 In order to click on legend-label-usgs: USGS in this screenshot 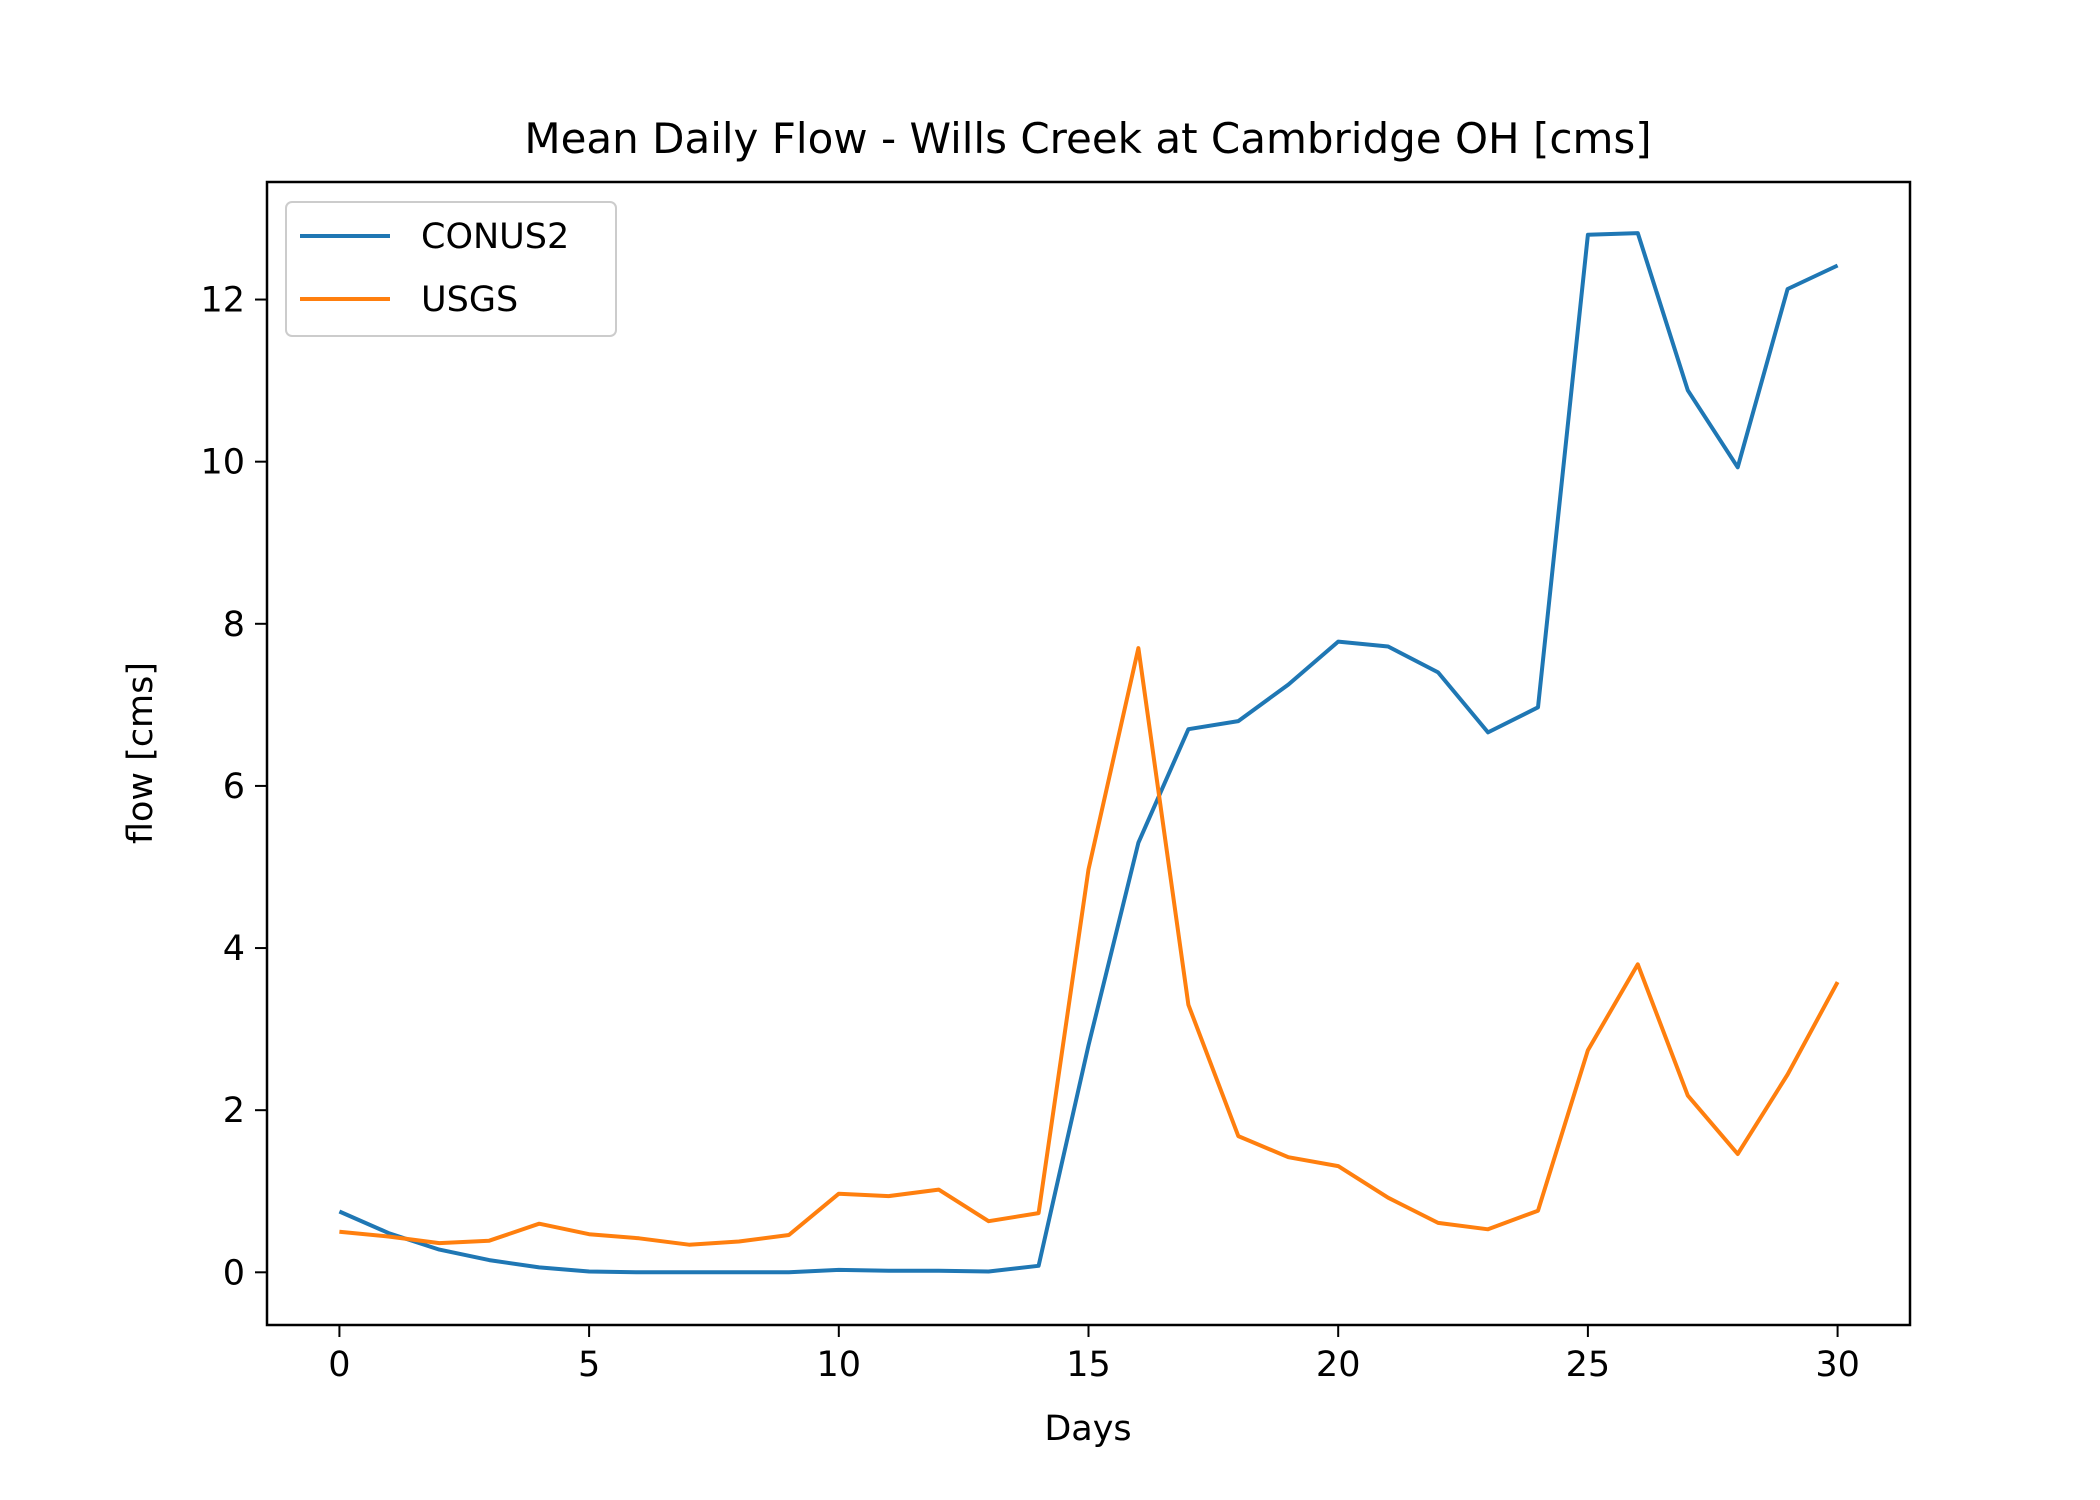, I will do `click(469, 300)`.